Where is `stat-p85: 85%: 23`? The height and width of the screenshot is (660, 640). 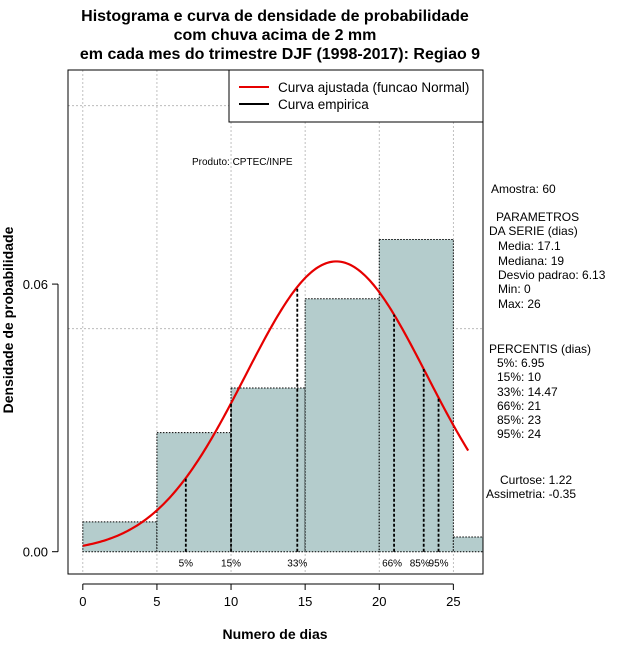 stat-p85: 85%: 23 is located at coordinates (519, 420).